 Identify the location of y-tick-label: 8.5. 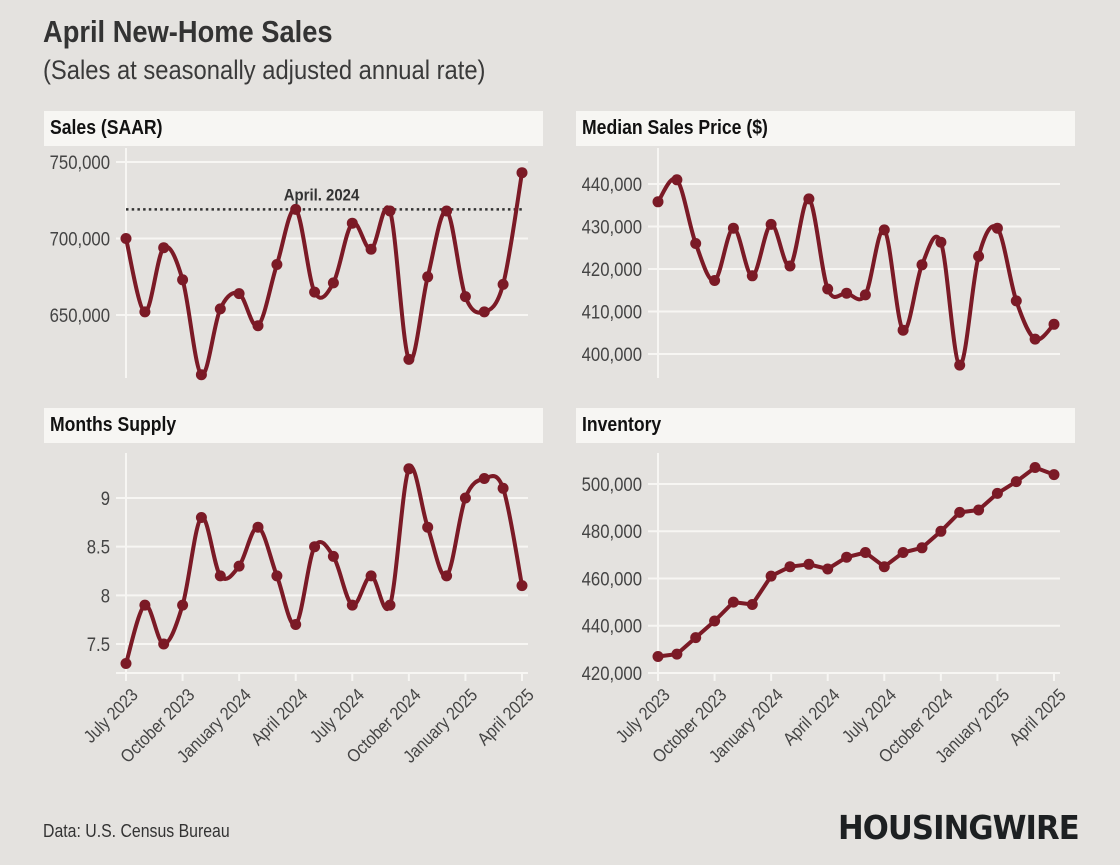
(98, 547).